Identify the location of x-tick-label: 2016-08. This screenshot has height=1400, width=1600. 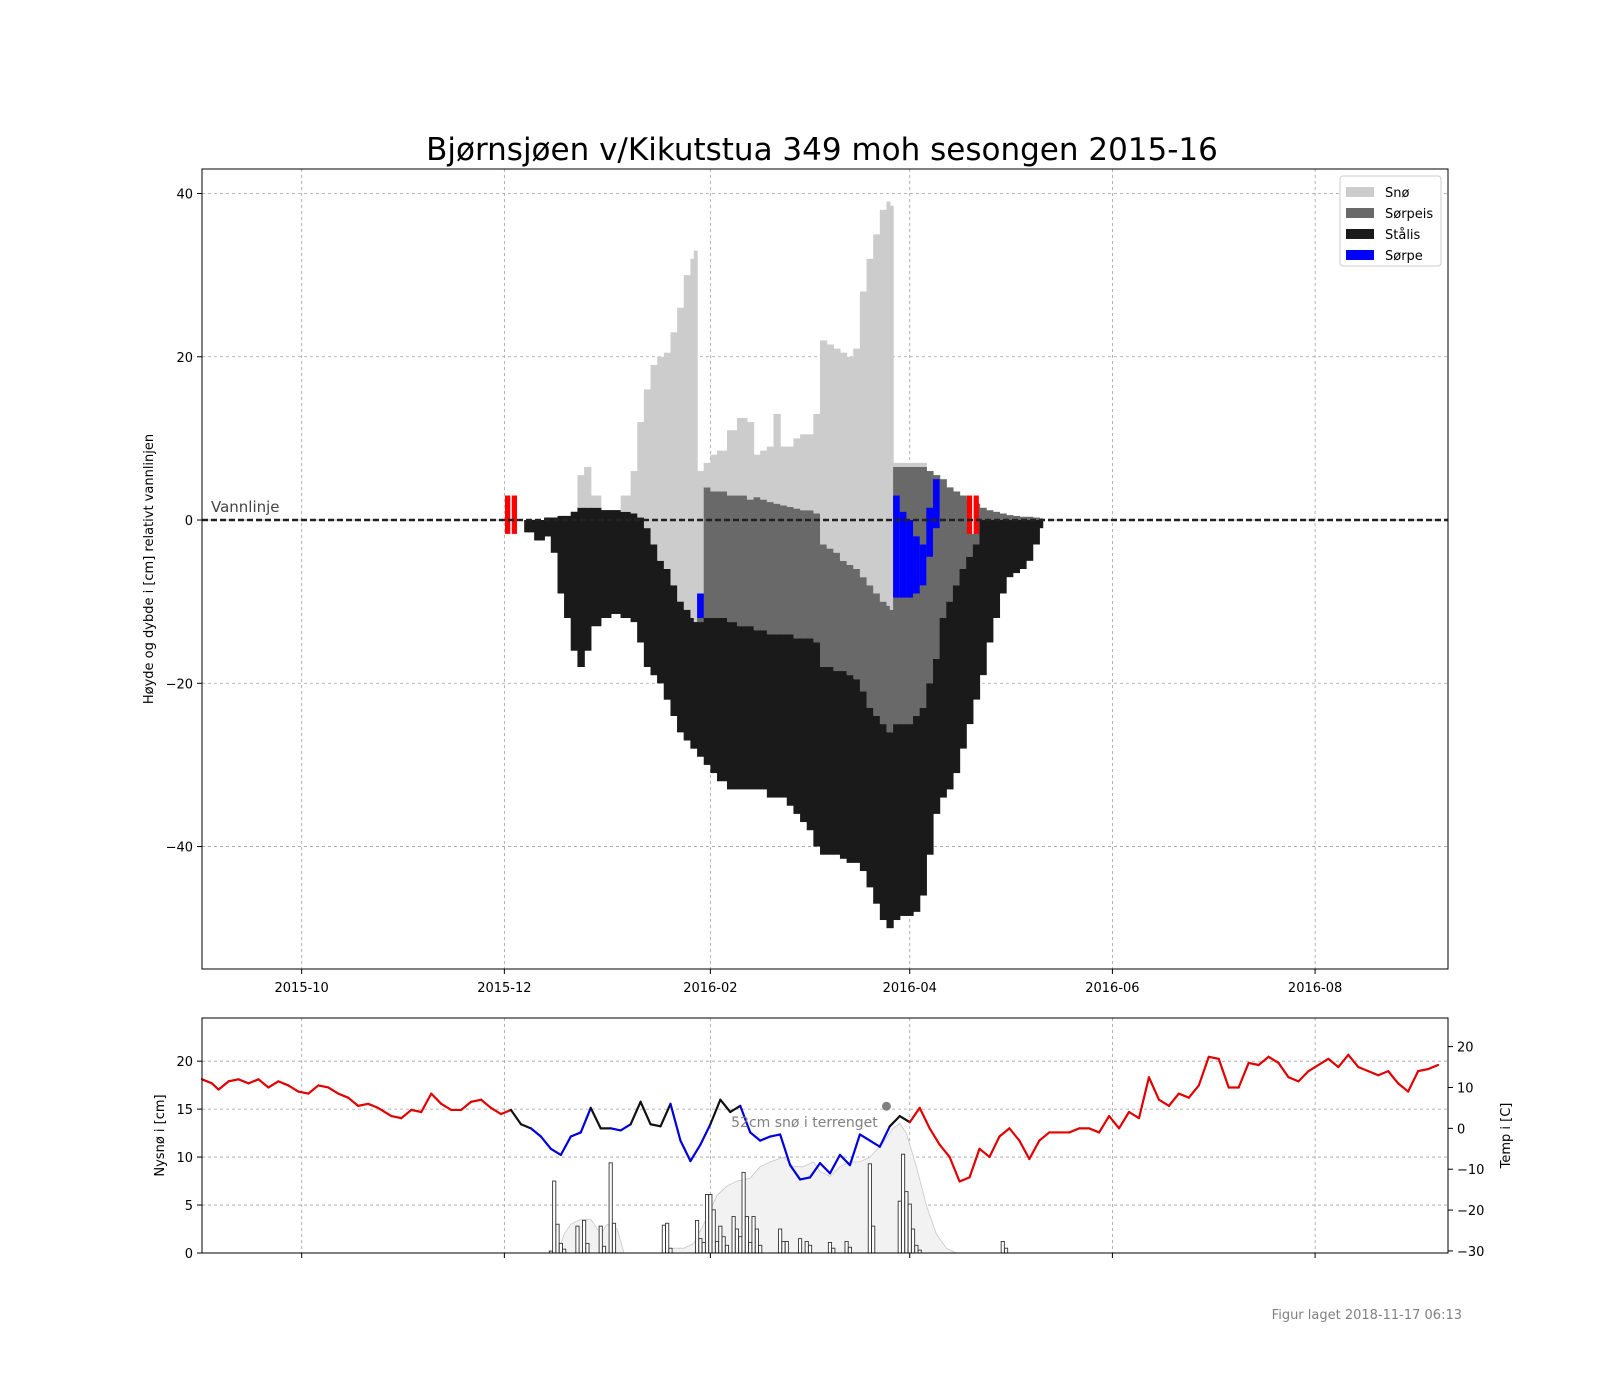
(1315, 988).